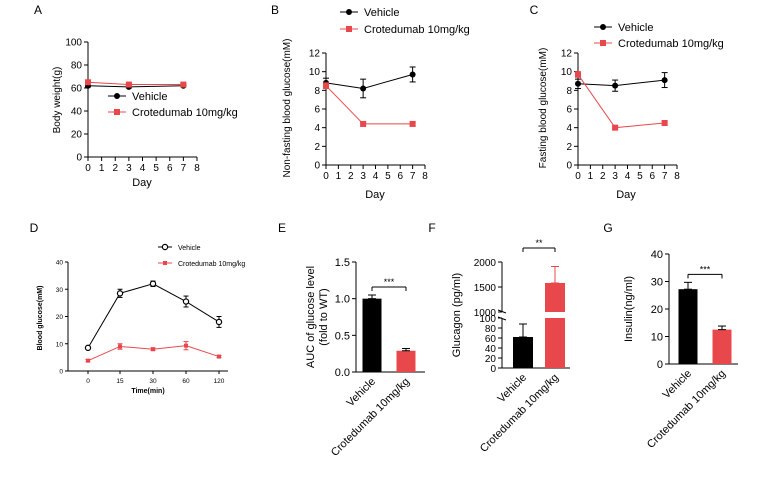  I want to click on x-tick-label-G: Vehicle, so click(678, 385).